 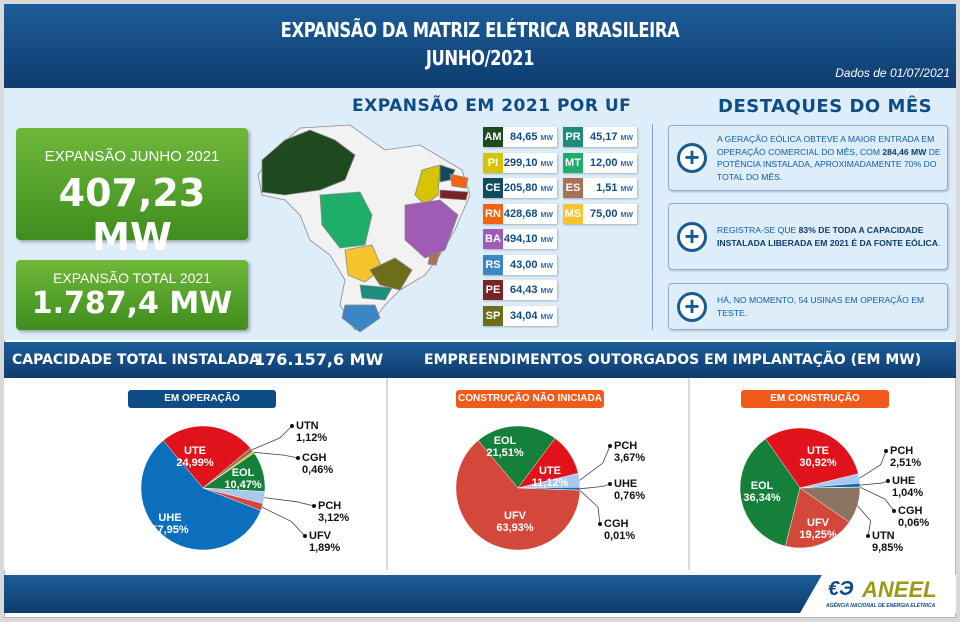 I want to click on state-code: ES, so click(x=573, y=188).